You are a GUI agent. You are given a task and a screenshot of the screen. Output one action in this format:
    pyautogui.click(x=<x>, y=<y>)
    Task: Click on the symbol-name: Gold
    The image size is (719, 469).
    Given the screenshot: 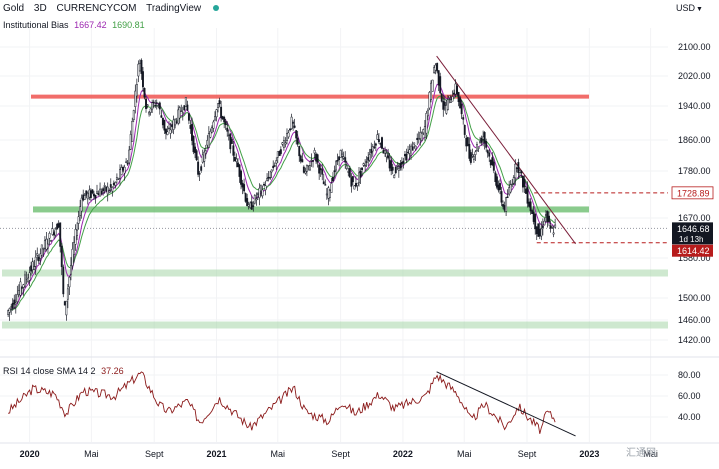 What is the action you would take?
    pyautogui.click(x=14, y=8)
    